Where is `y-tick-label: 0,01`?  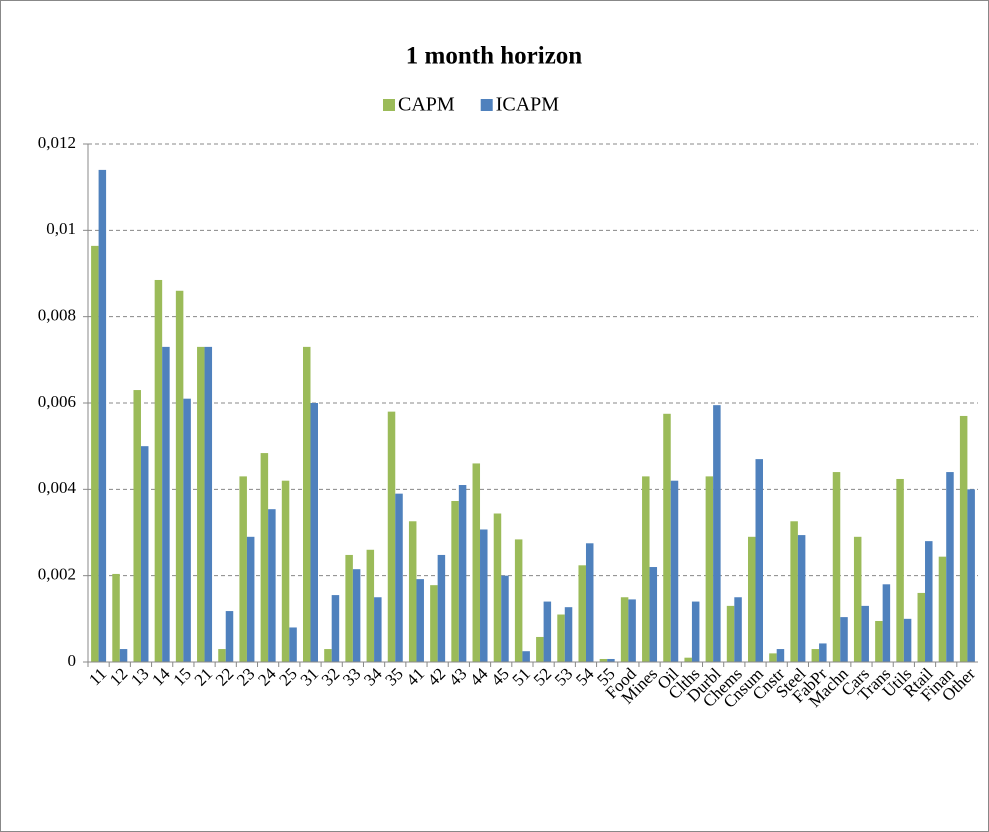
y-tick-label: 0,01 is located at coordinates (61, 228).